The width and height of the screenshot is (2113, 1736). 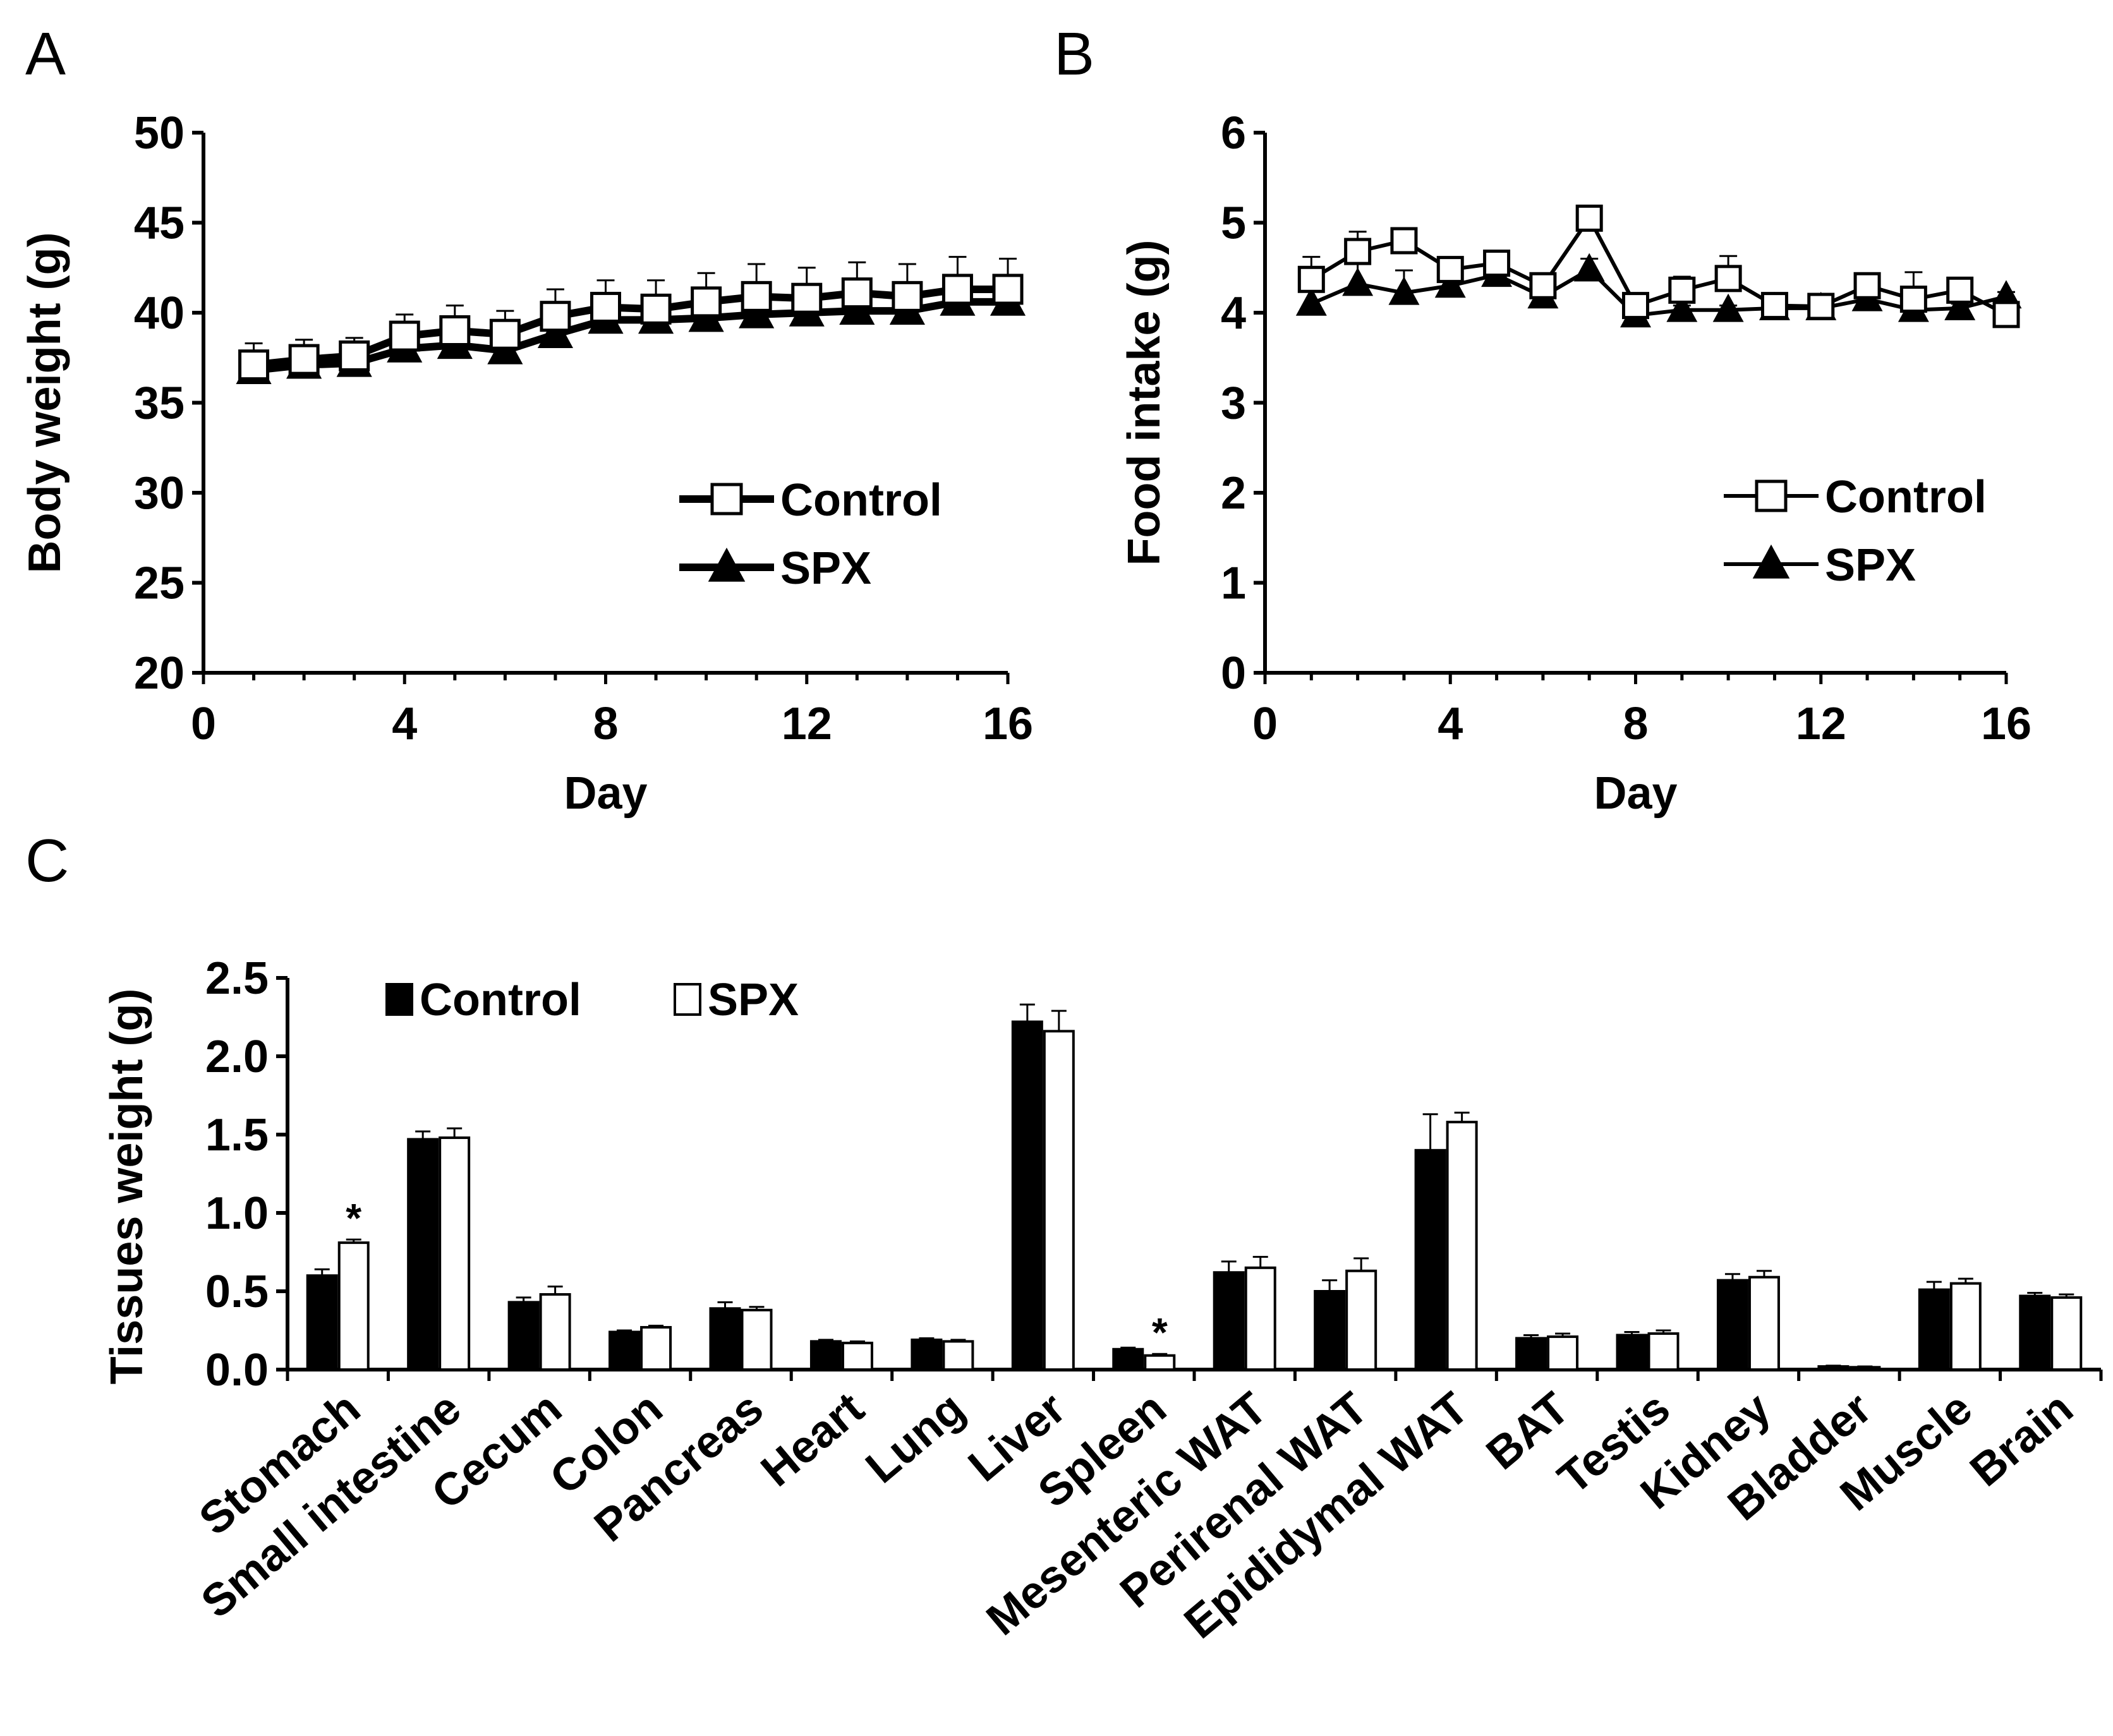 What do you see at coordinates (237, 1370) in the screenshot?
I see `y-tick-label: 0.0` at bounding box center [237, 1370].